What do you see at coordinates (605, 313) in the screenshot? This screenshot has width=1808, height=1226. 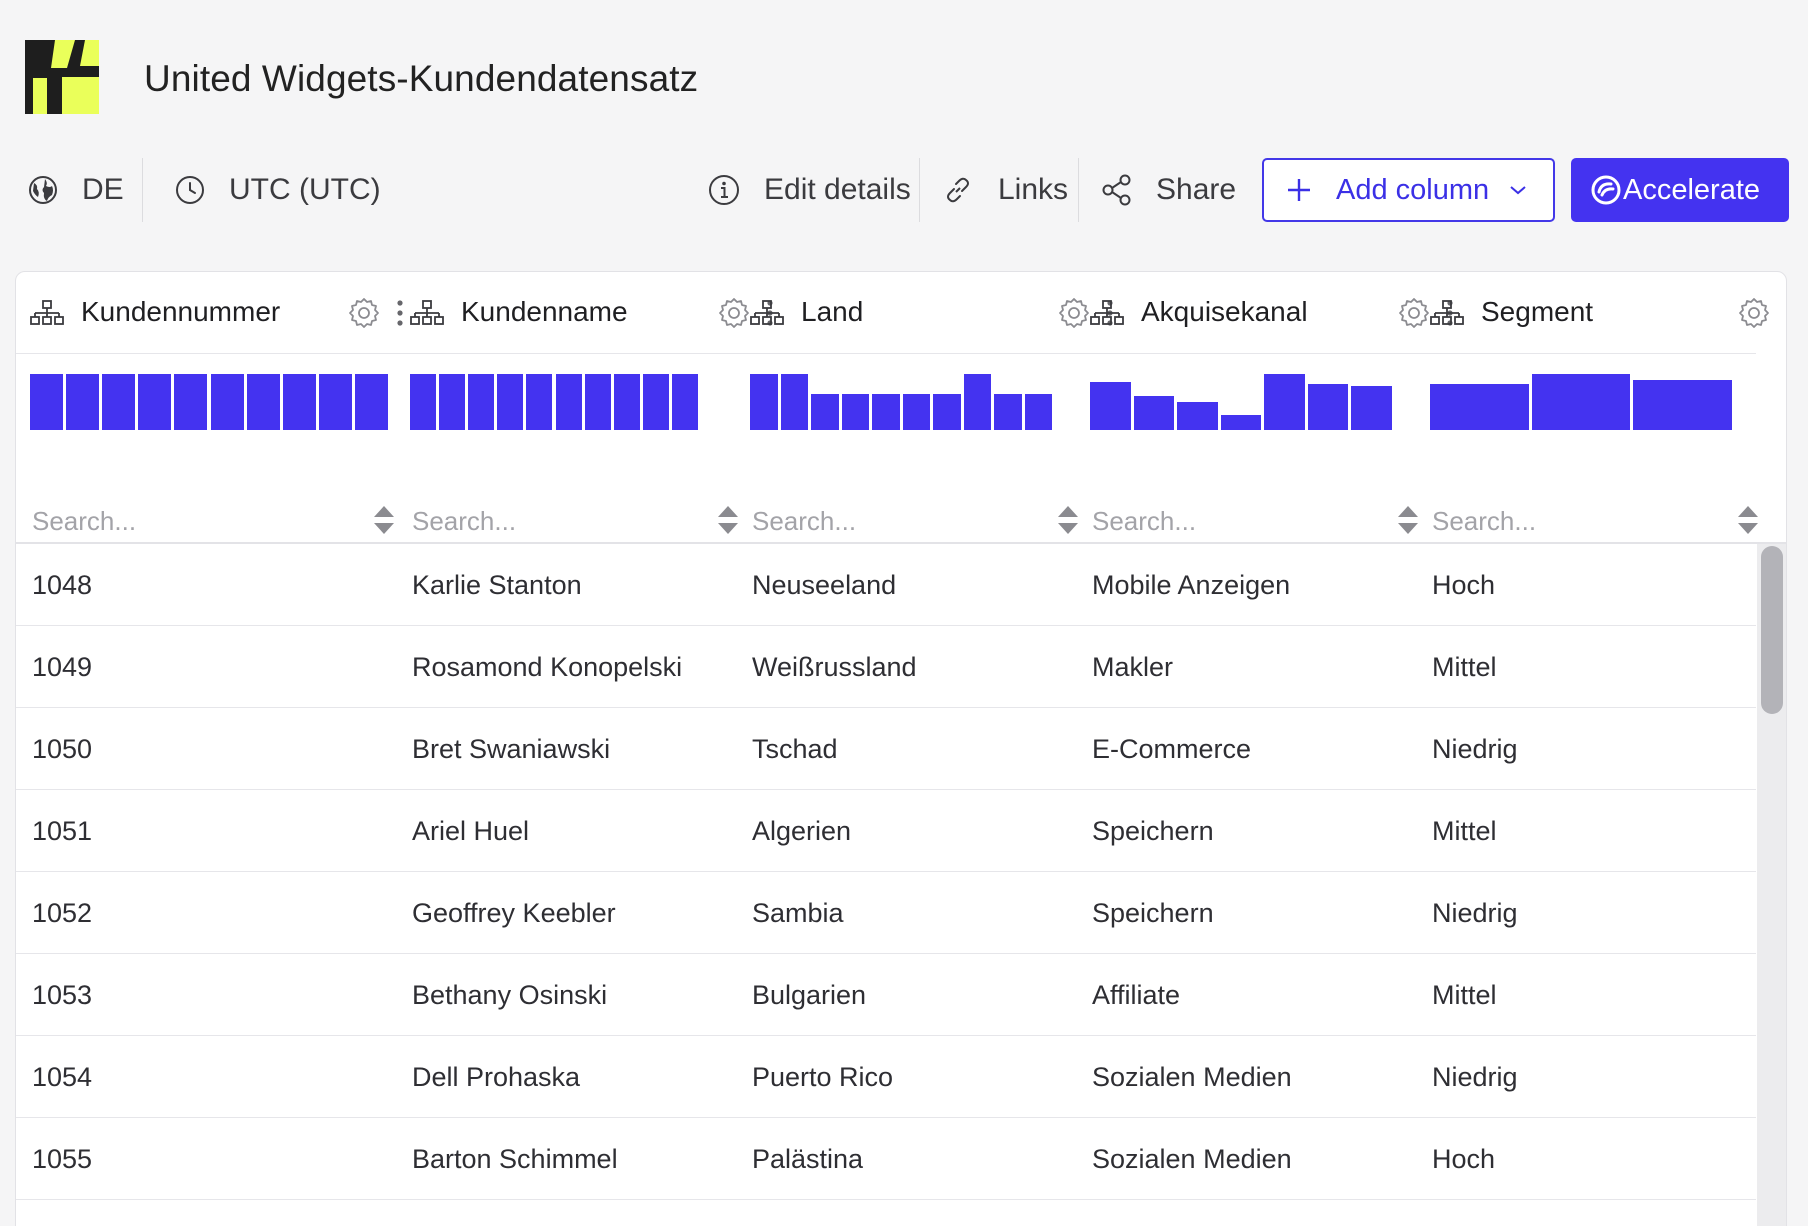 I see `column-header: Kundenname` at bounding box center [605, 313].